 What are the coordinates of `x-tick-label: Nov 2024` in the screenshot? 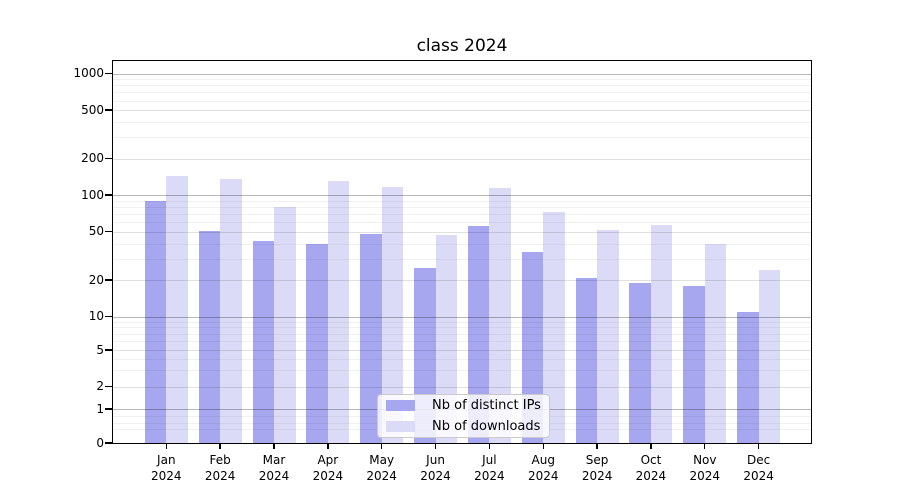 It's located at (705, 468).